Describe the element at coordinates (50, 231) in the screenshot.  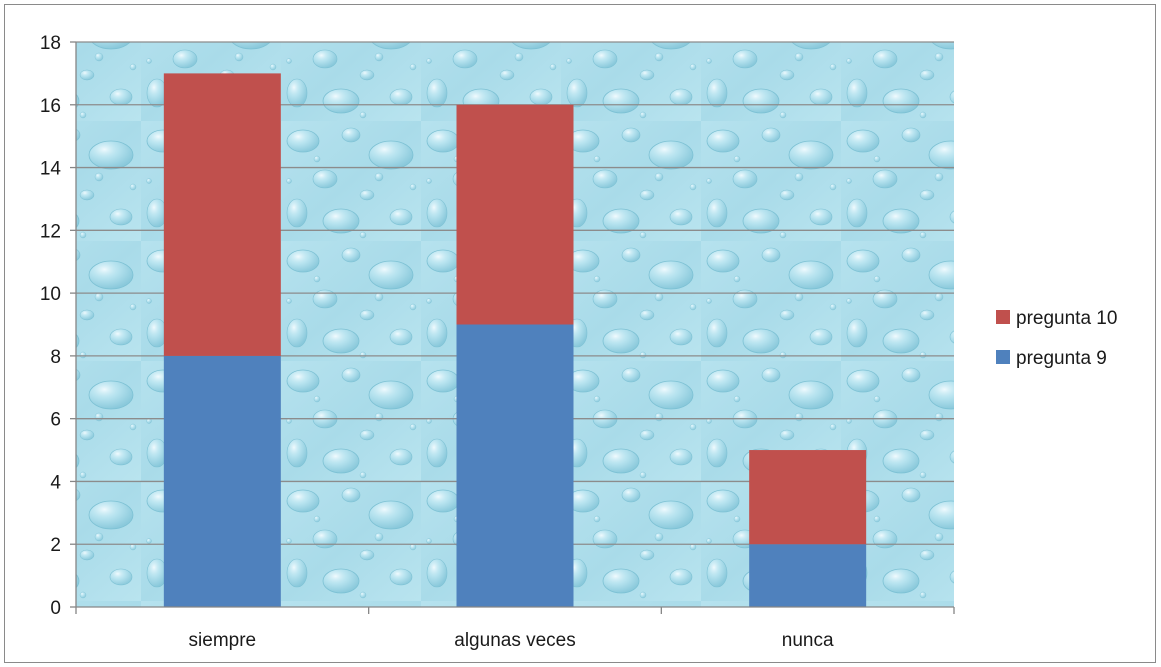
I see `y-tick-label: 12` at that location.